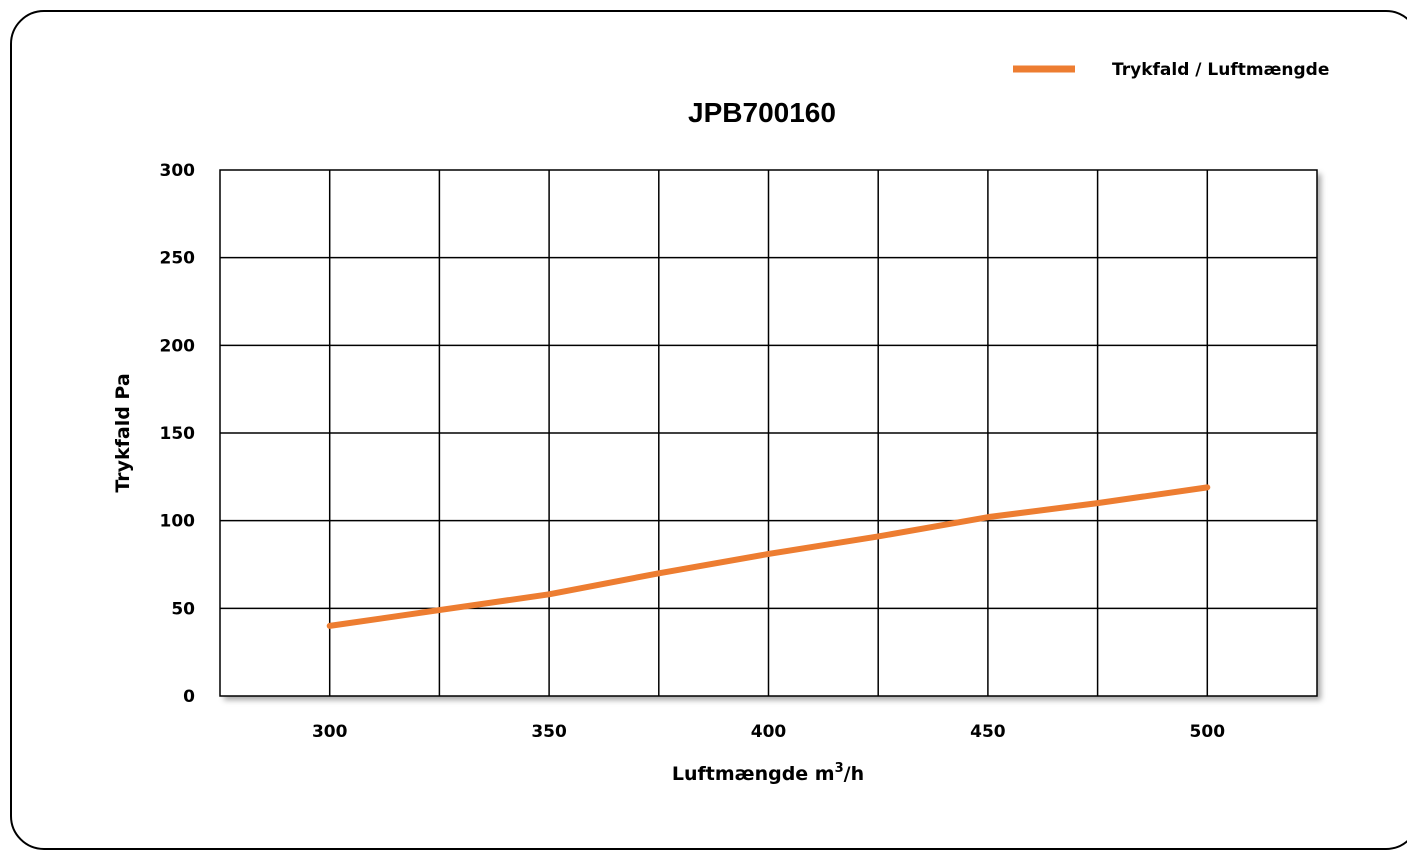  I want to click on y-tick-label-150: 150, so click(178, 434).